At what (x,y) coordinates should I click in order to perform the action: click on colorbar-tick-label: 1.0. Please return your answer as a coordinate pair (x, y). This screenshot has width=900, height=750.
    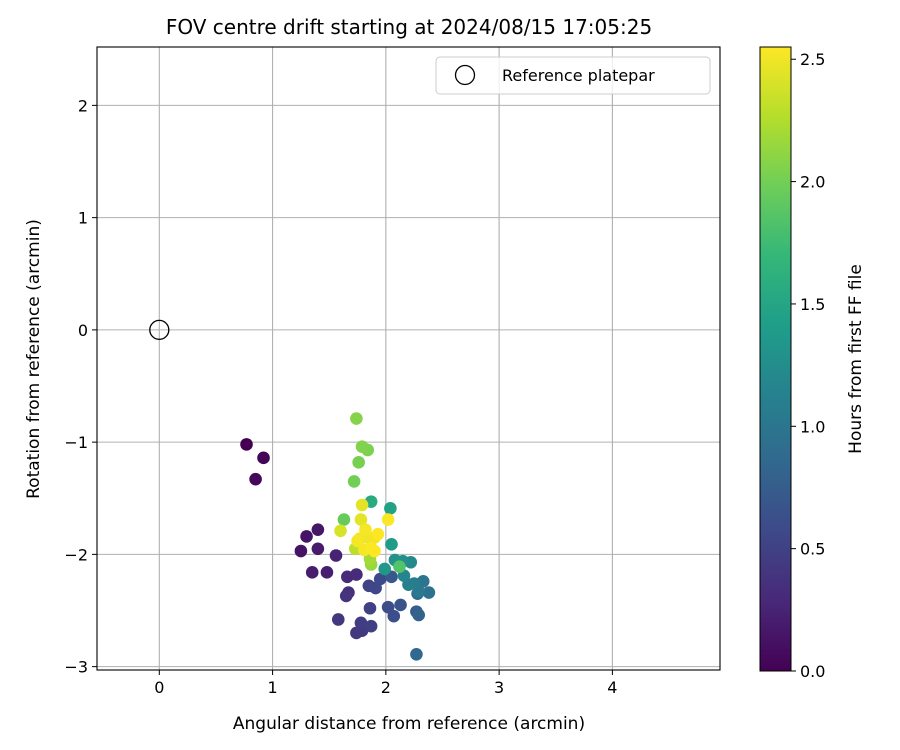
    Looking at the image, I should click on (812, 426).